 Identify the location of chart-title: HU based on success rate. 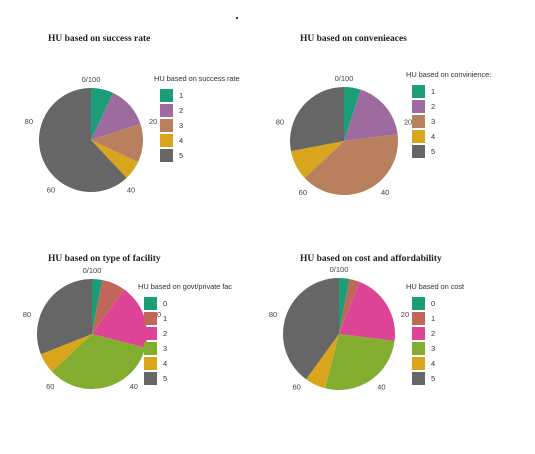
(99, 39).